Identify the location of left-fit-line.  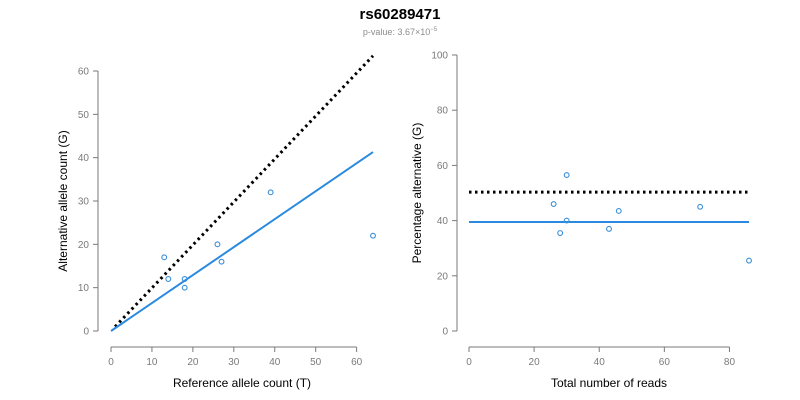
(242, 241).